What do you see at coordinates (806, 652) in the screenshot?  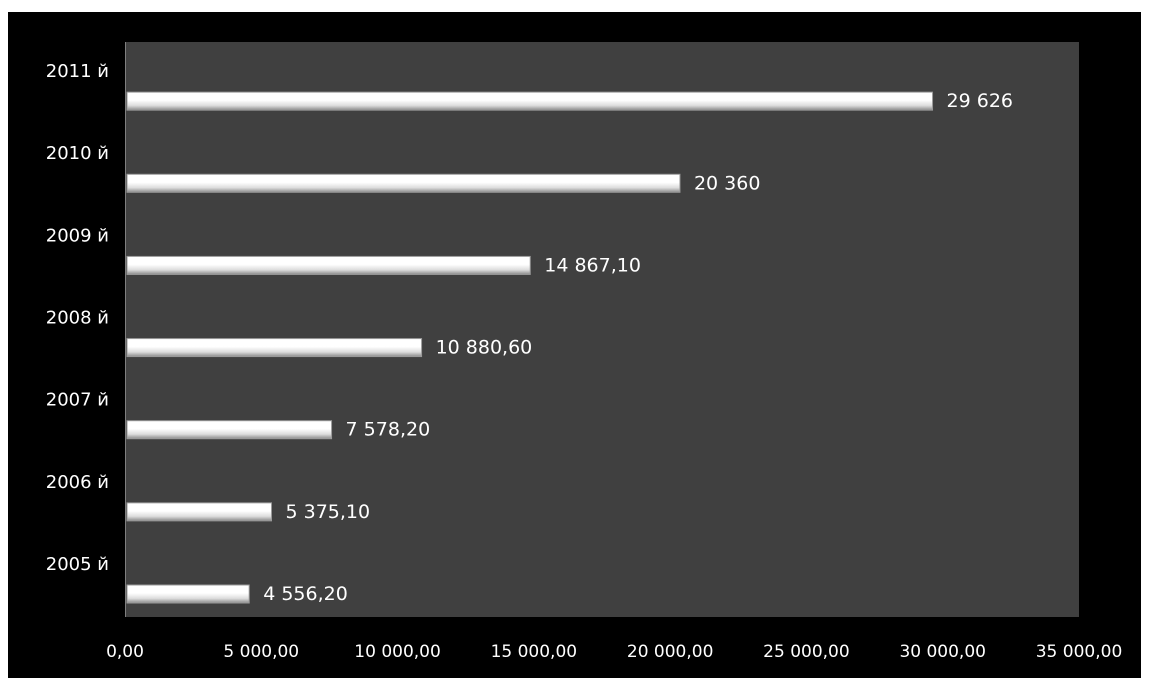 I see `x-tick-label-5: 25 000,00` at bounding box center [806, 652].